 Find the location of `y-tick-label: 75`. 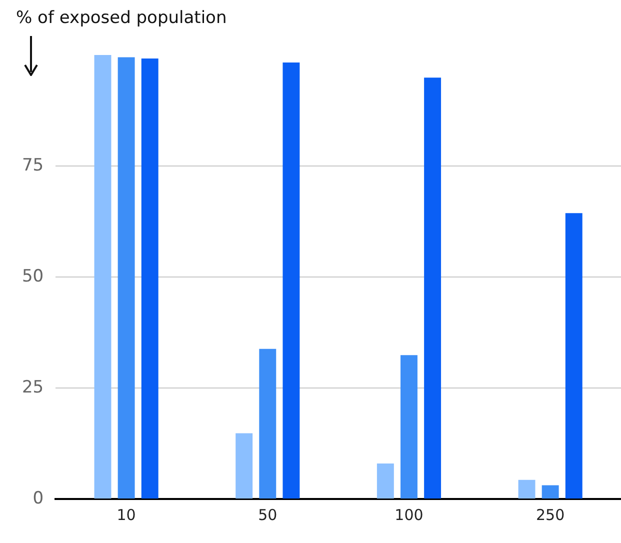

y-tick-label: 75 is located at coordinates (33, 165).